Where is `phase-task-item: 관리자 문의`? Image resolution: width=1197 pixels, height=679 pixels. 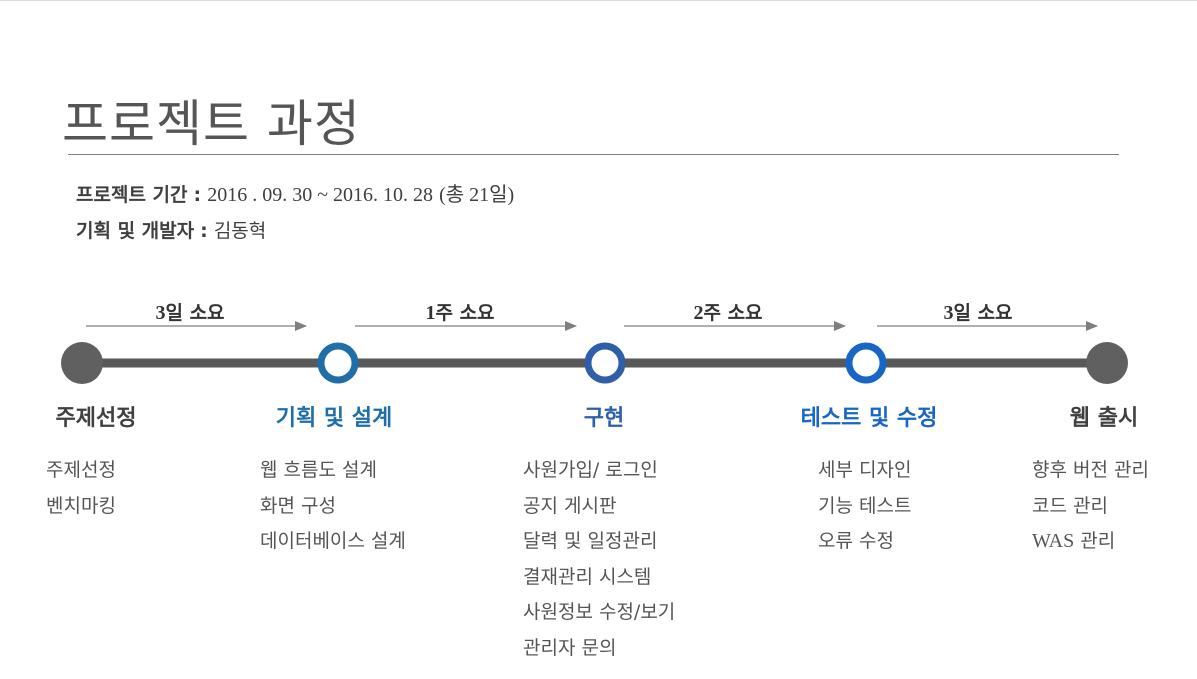
phase-task-item: 관리자 문의 is located at coordinates (570, 647).